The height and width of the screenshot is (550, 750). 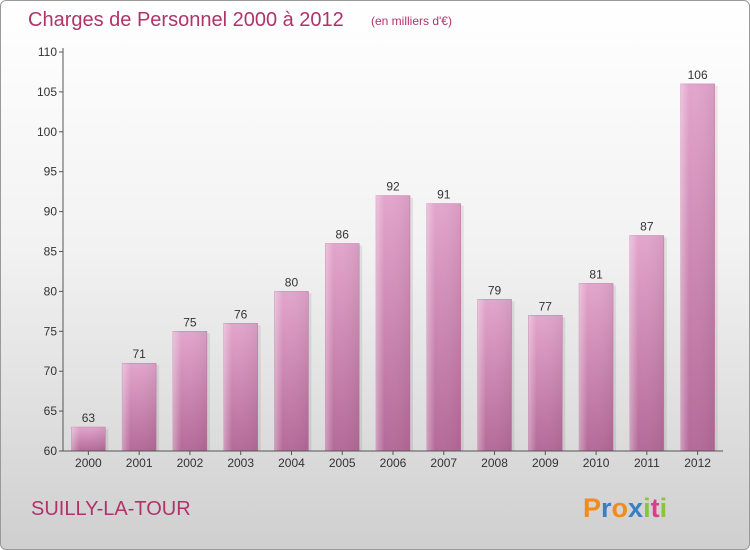 I want to click on x-tick-label-2006: 2006, so click(x=393, y=463).